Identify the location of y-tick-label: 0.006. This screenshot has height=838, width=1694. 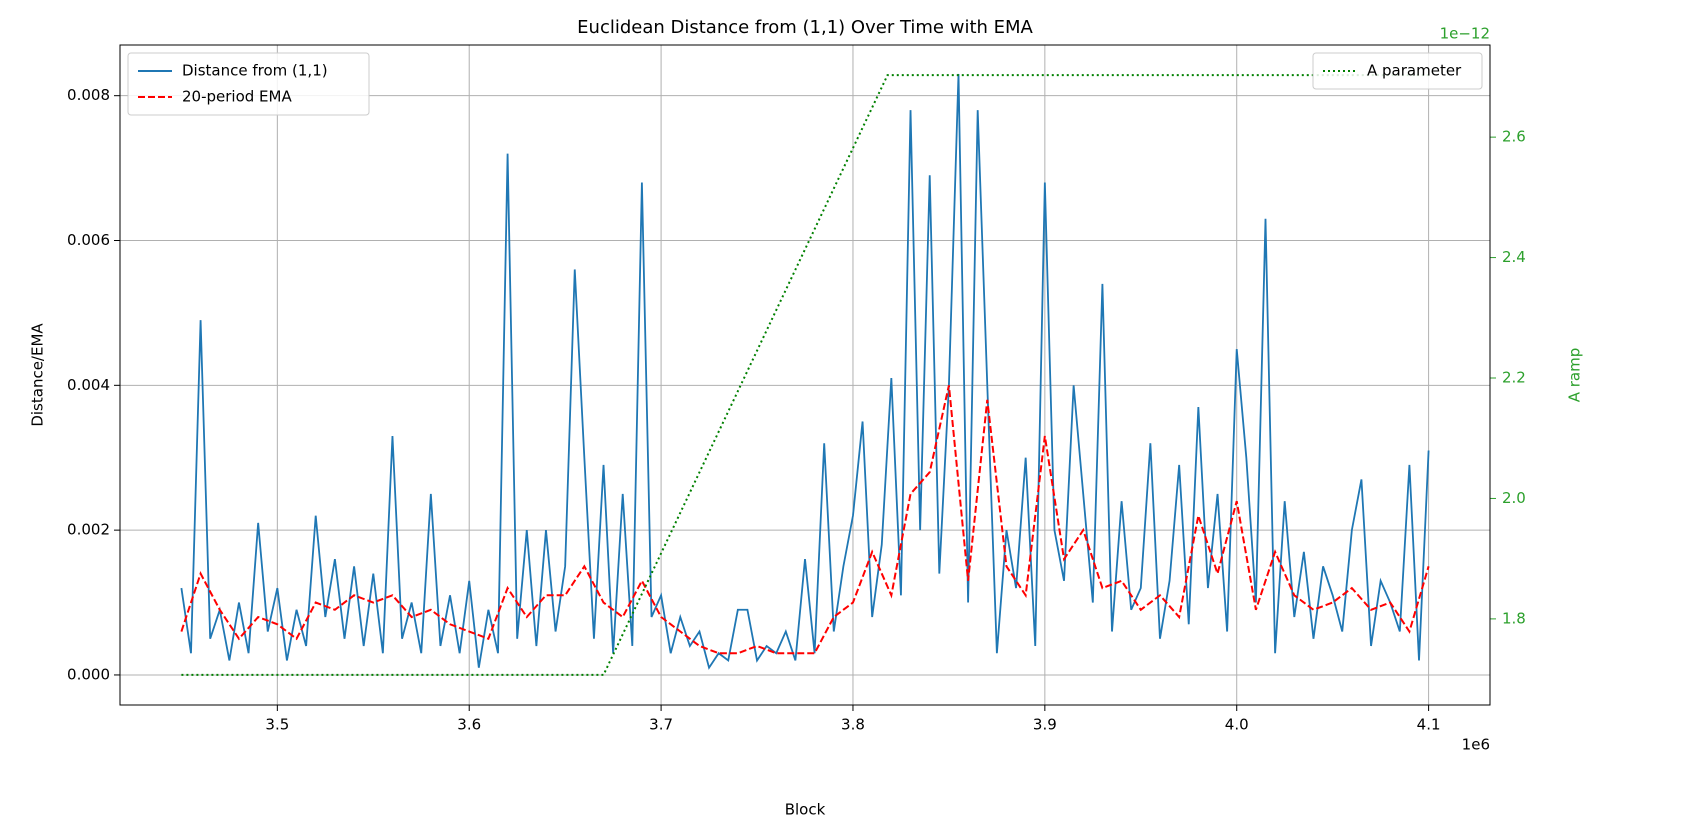
(88, 240).